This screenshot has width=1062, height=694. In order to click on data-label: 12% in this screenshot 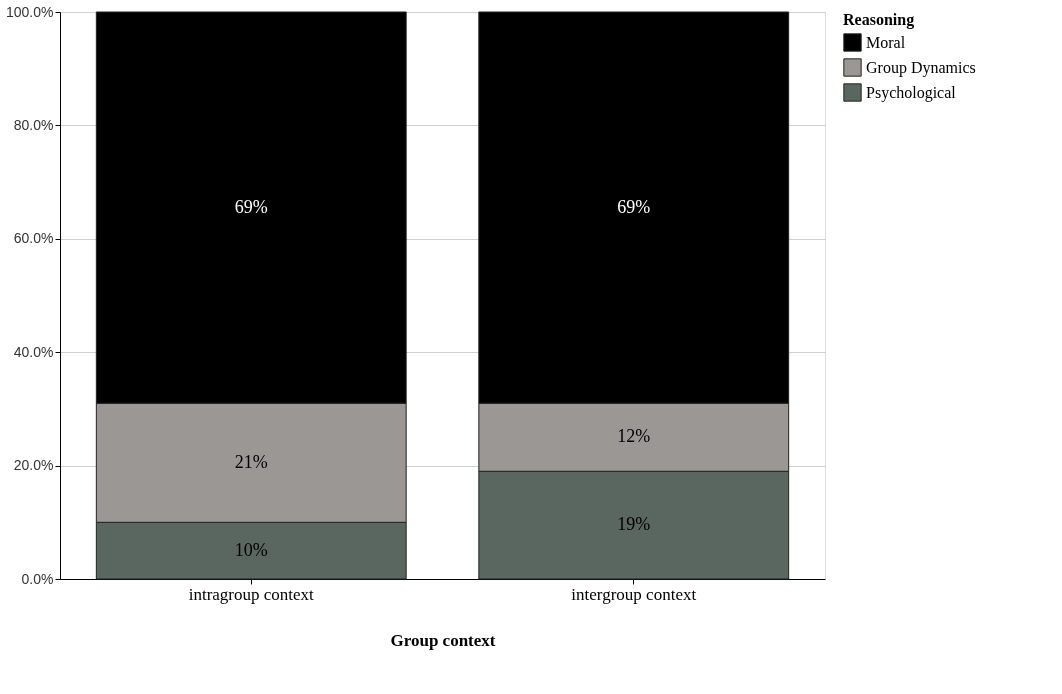, I will do `click(634, 436)`.